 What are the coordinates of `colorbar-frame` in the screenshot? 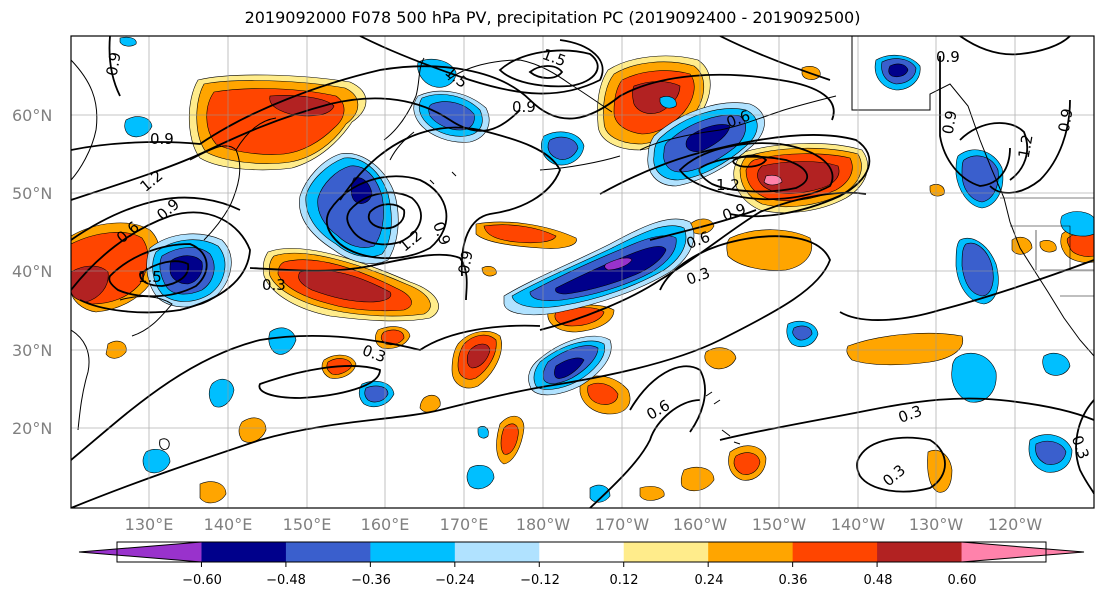 It's located at (581, 552).